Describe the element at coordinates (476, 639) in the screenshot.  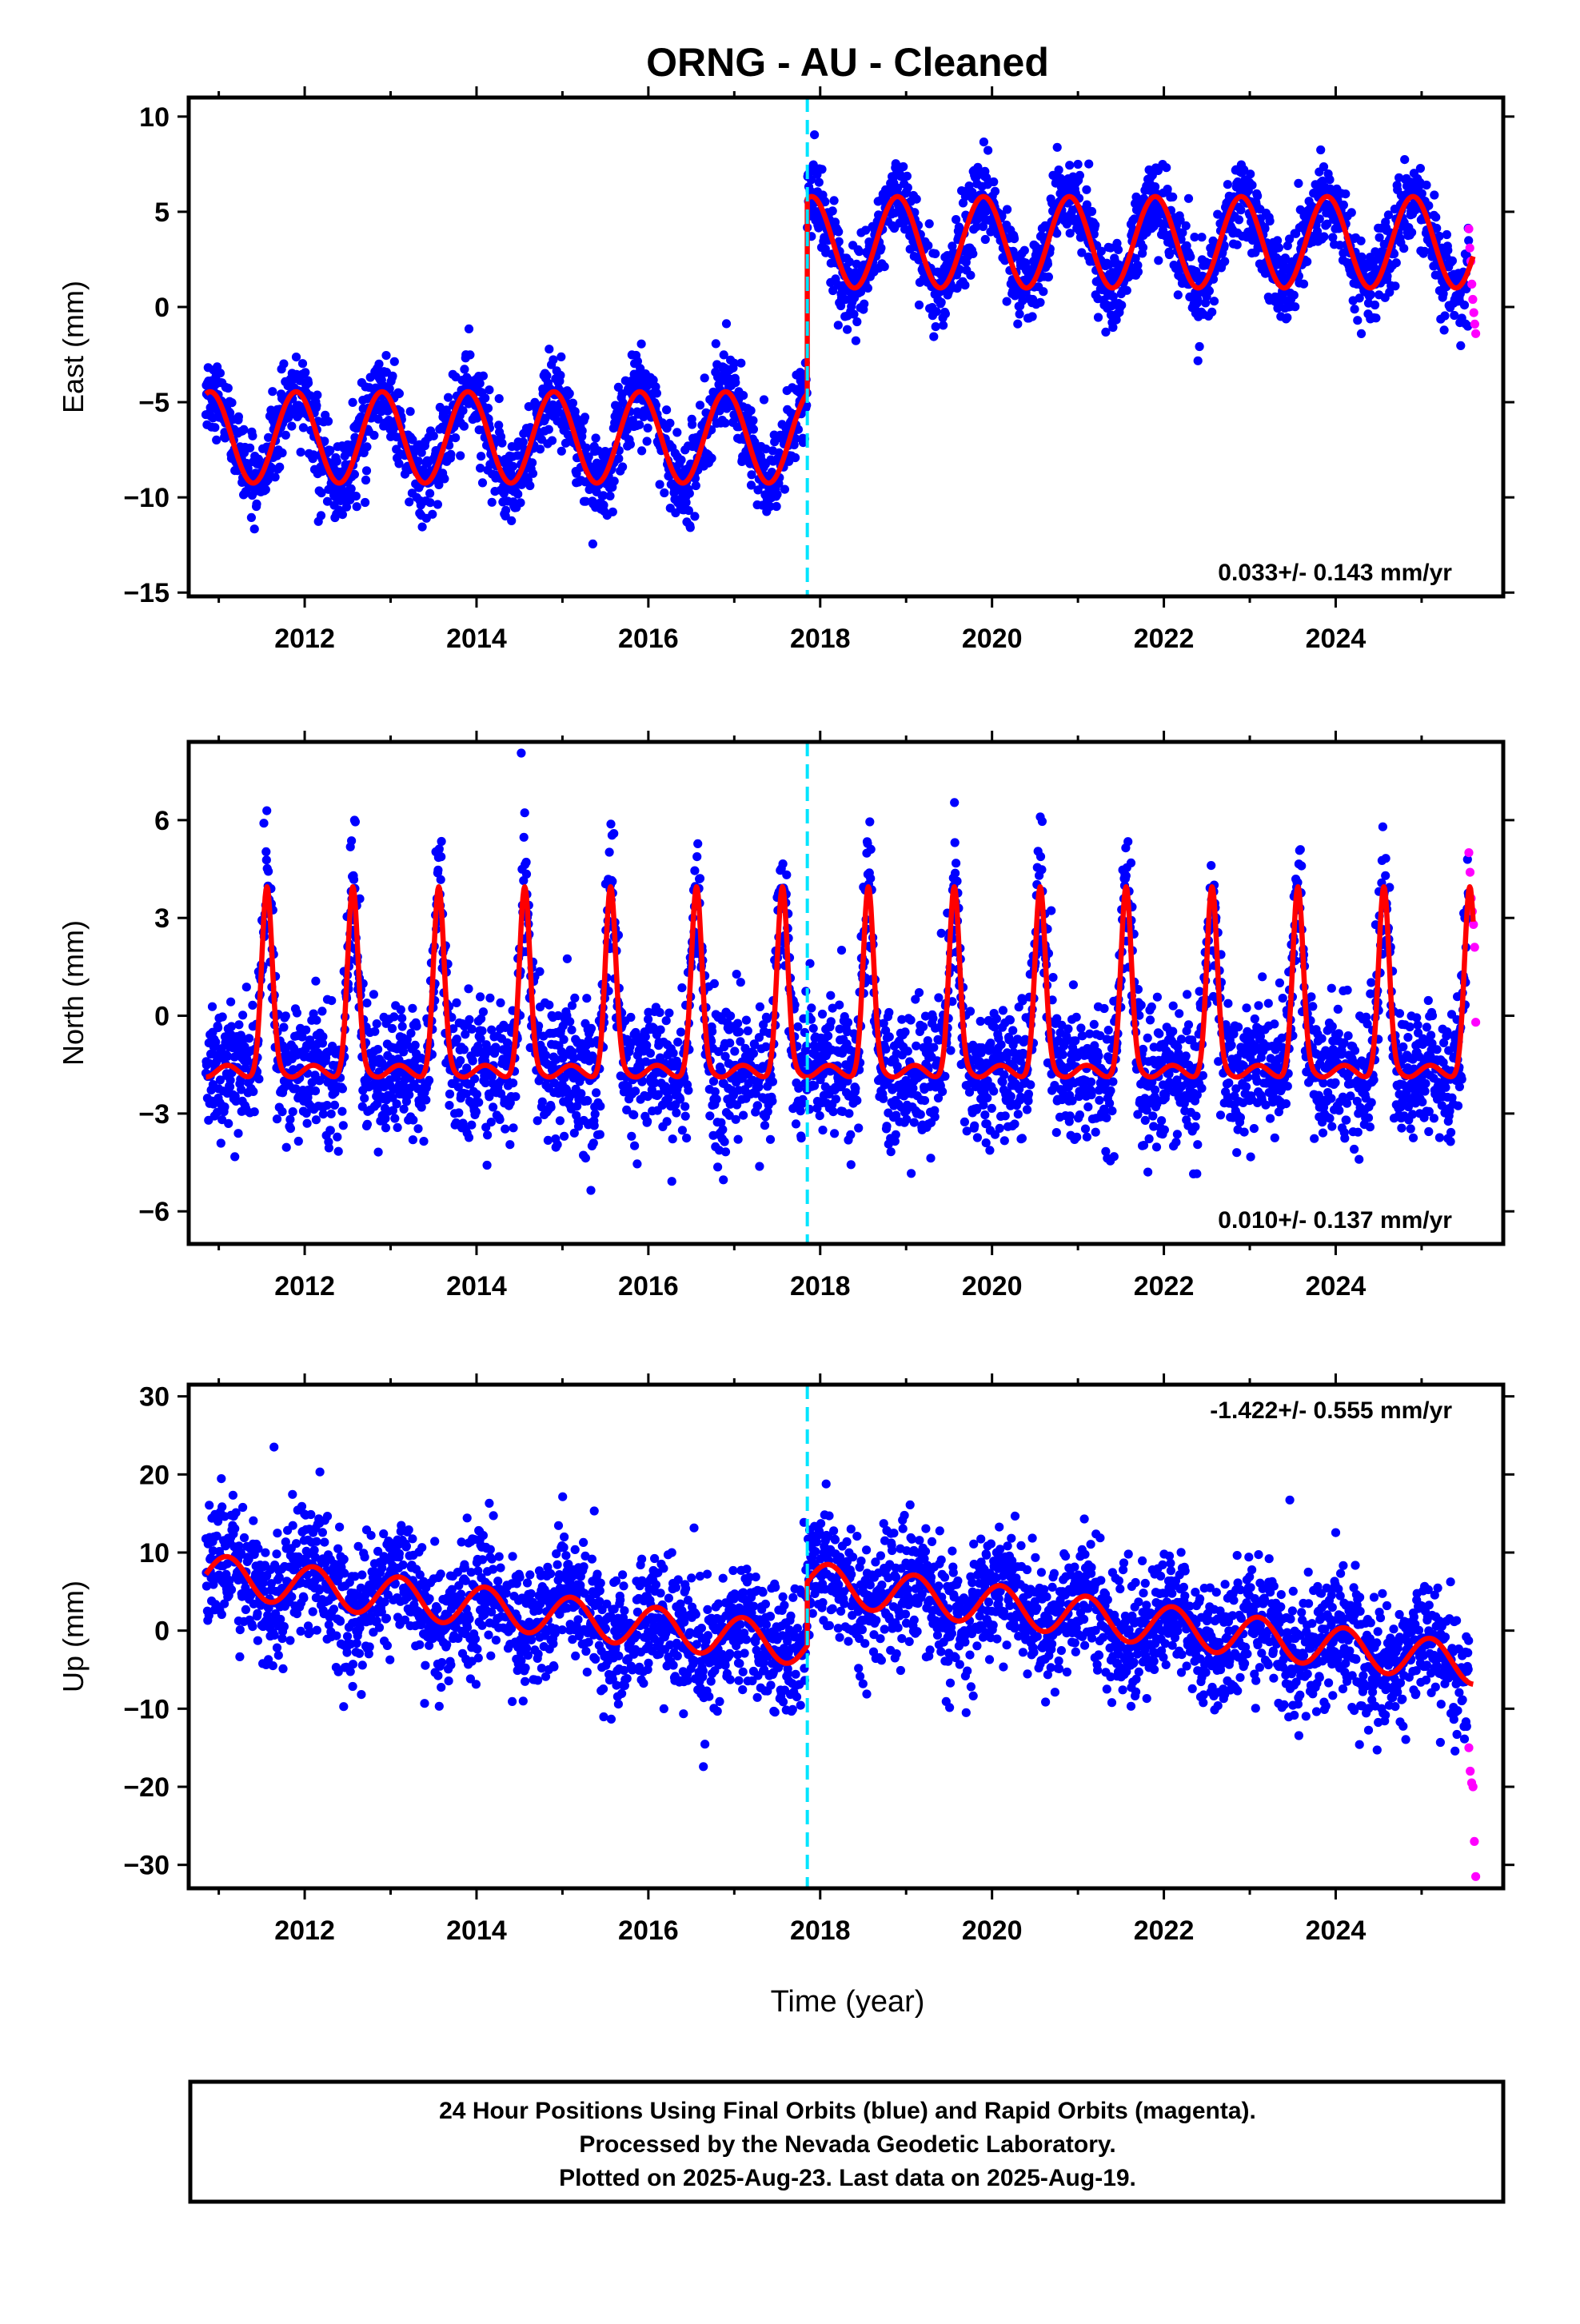
I see `x-tick-label: 2014` at that location.